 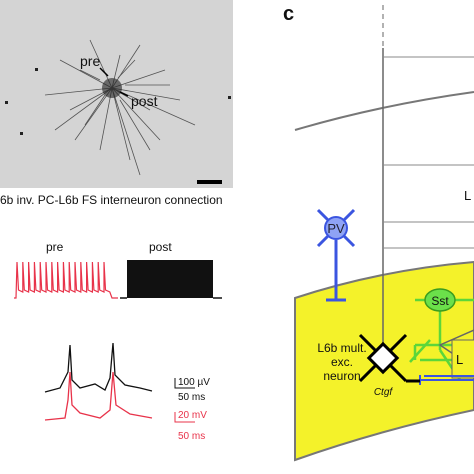 I want to click on caption: 6b inv. PC-L6b FS interneuron connection, so click(x=111, y=200).